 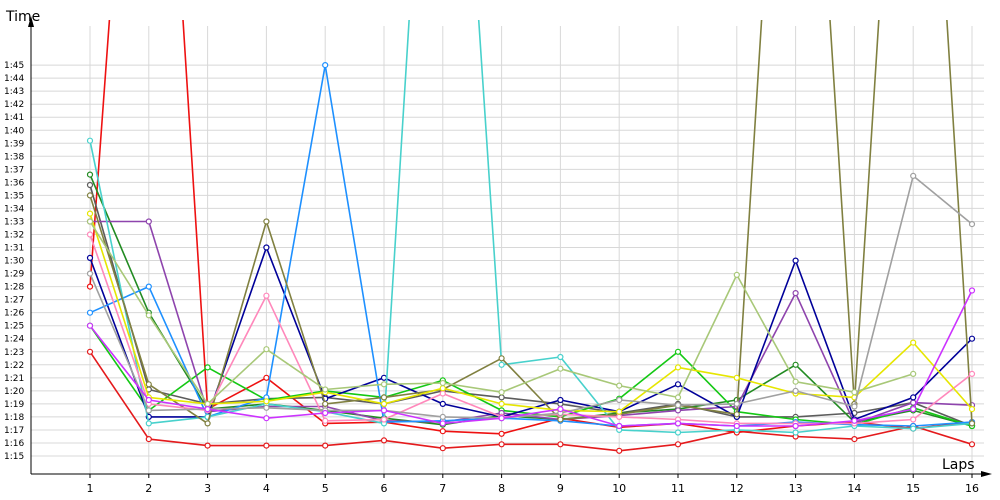 What do you see at coordinates (958, 465) in the screenshot?
I see `x-axis-title: Laps` at bounding box center [958, 465].